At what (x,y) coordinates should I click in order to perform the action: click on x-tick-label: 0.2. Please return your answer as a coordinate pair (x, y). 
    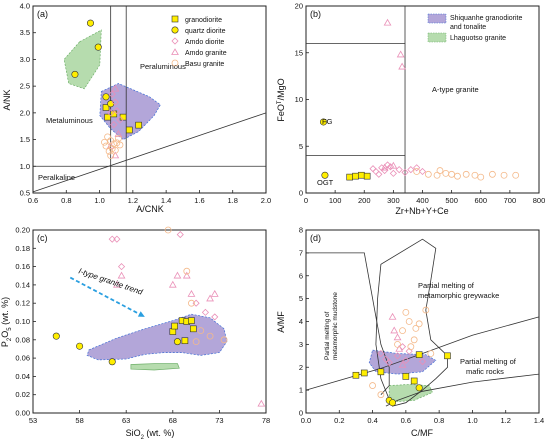
    Looking at the image, I should click on (339, 420).